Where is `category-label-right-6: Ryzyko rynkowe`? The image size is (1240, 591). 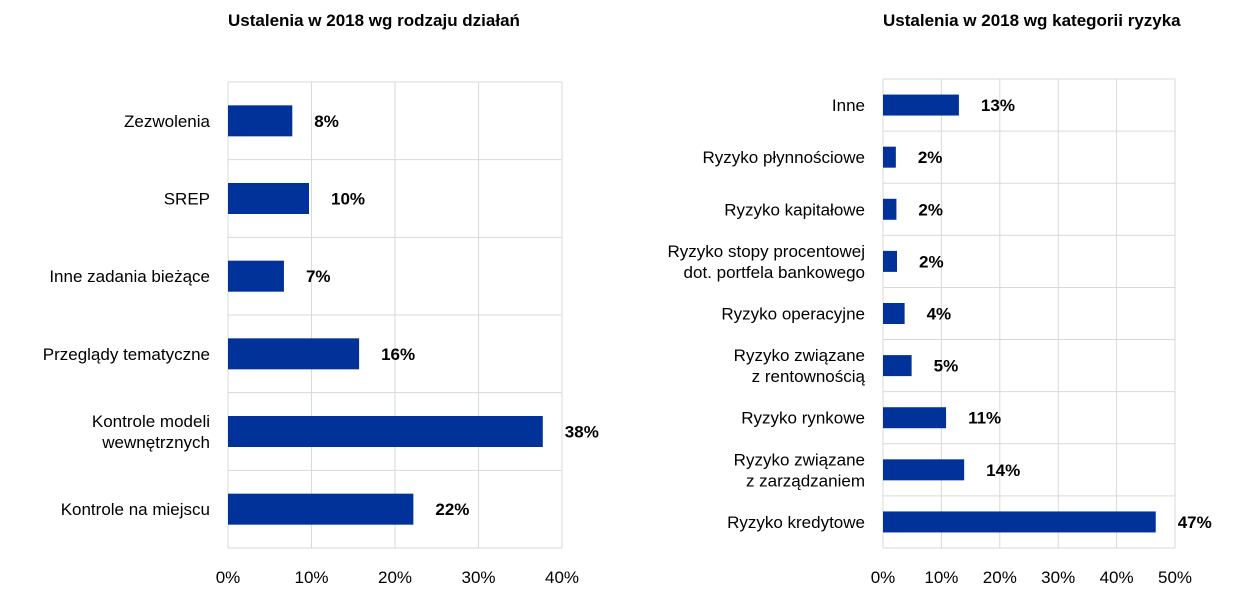 category-label-right-6: Ryzyko rynkowe is located at coordinates (803, 418).